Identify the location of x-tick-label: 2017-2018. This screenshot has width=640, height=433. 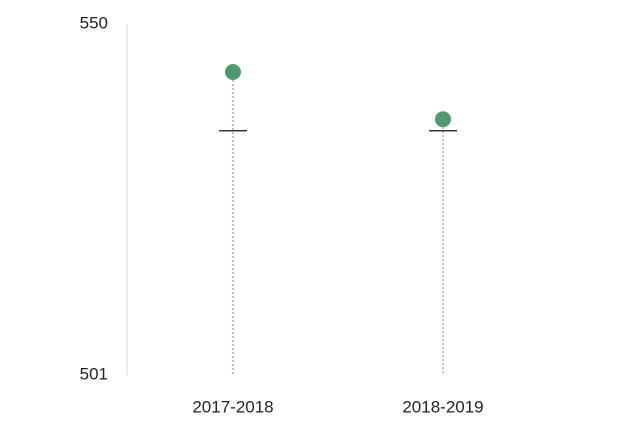
(232, 406).